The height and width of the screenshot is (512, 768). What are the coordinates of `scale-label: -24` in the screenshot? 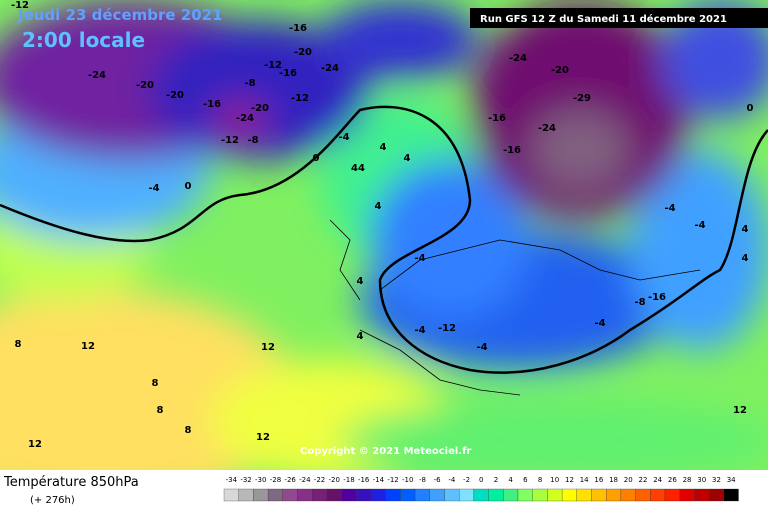 It's located at (305, 480).